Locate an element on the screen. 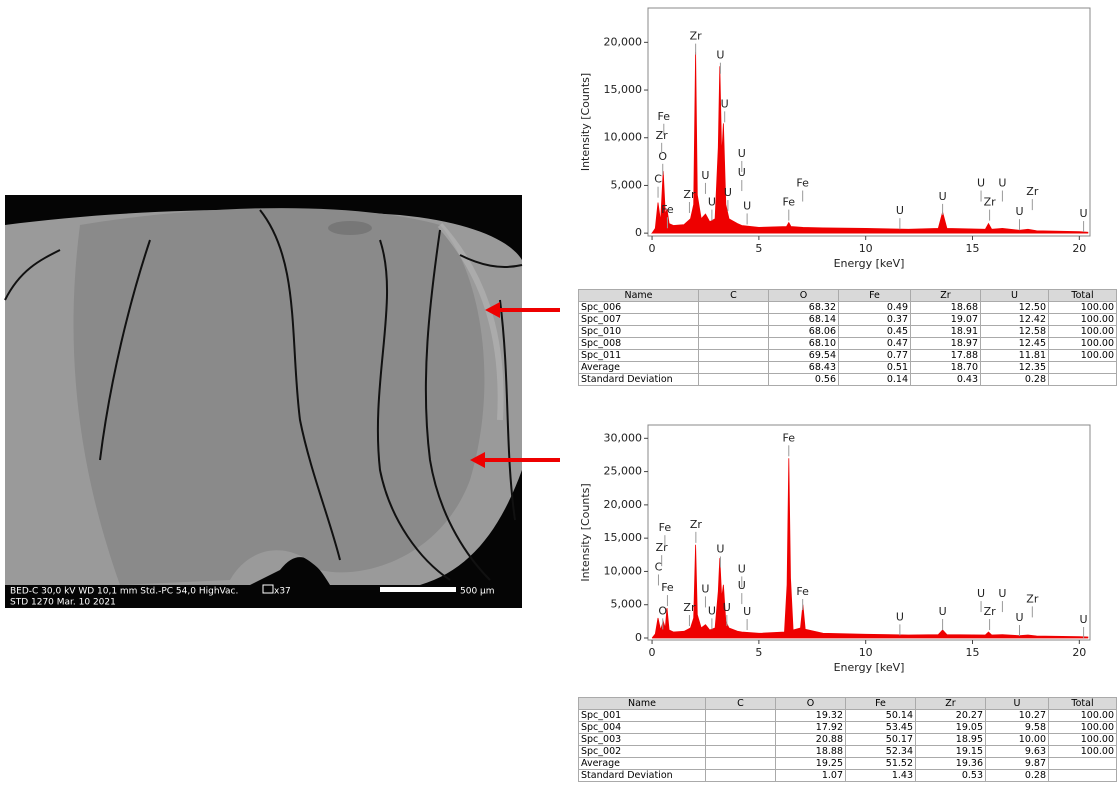 The width and height of the screenshot is (1118, 800). cell: 18.70 is located at coordinates (945, 367).